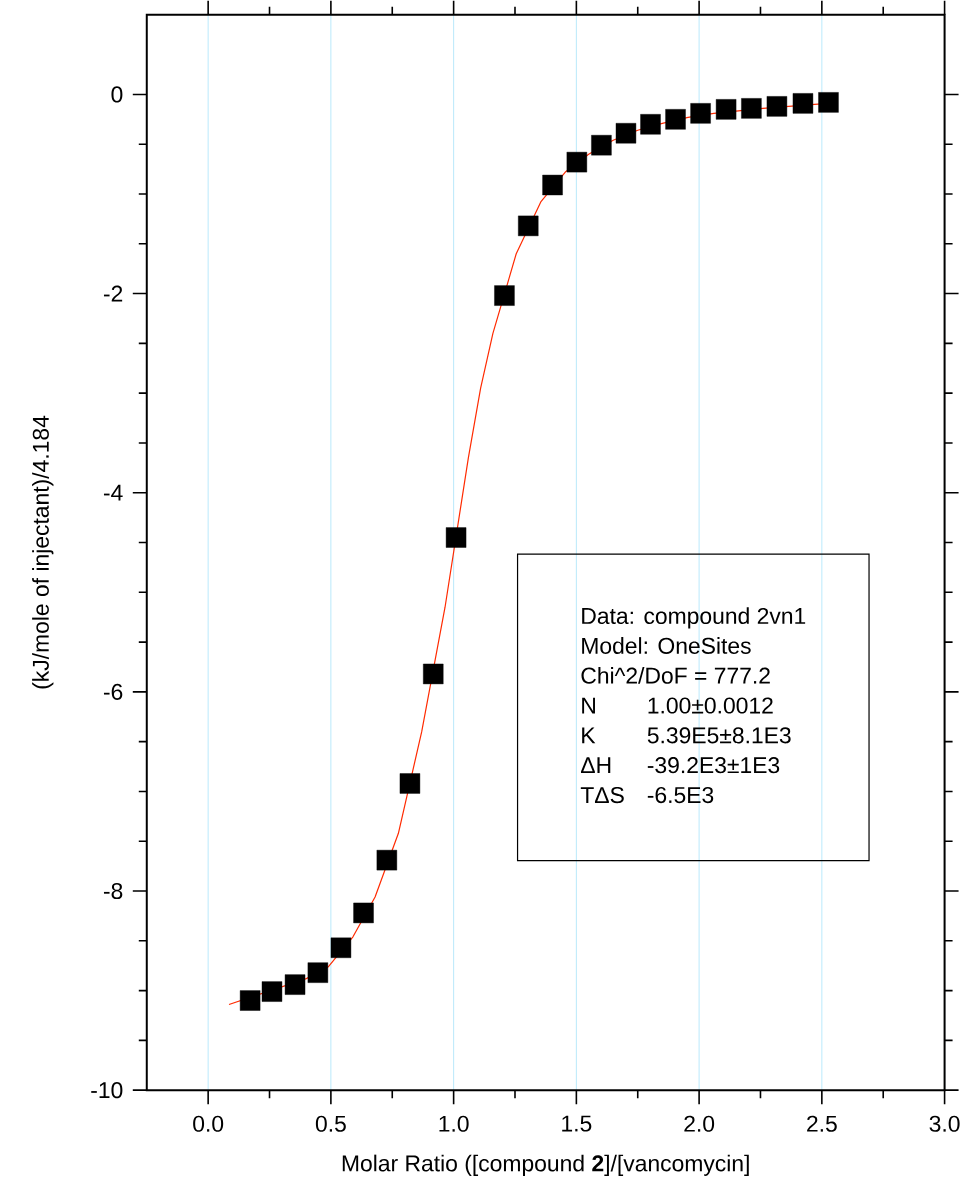 The image size is (964, 1201). What do you see at coordinates (208, 1123) in the screenshot?
I see `x-tick-label: 0.0` at bounding box center [208, 1123].